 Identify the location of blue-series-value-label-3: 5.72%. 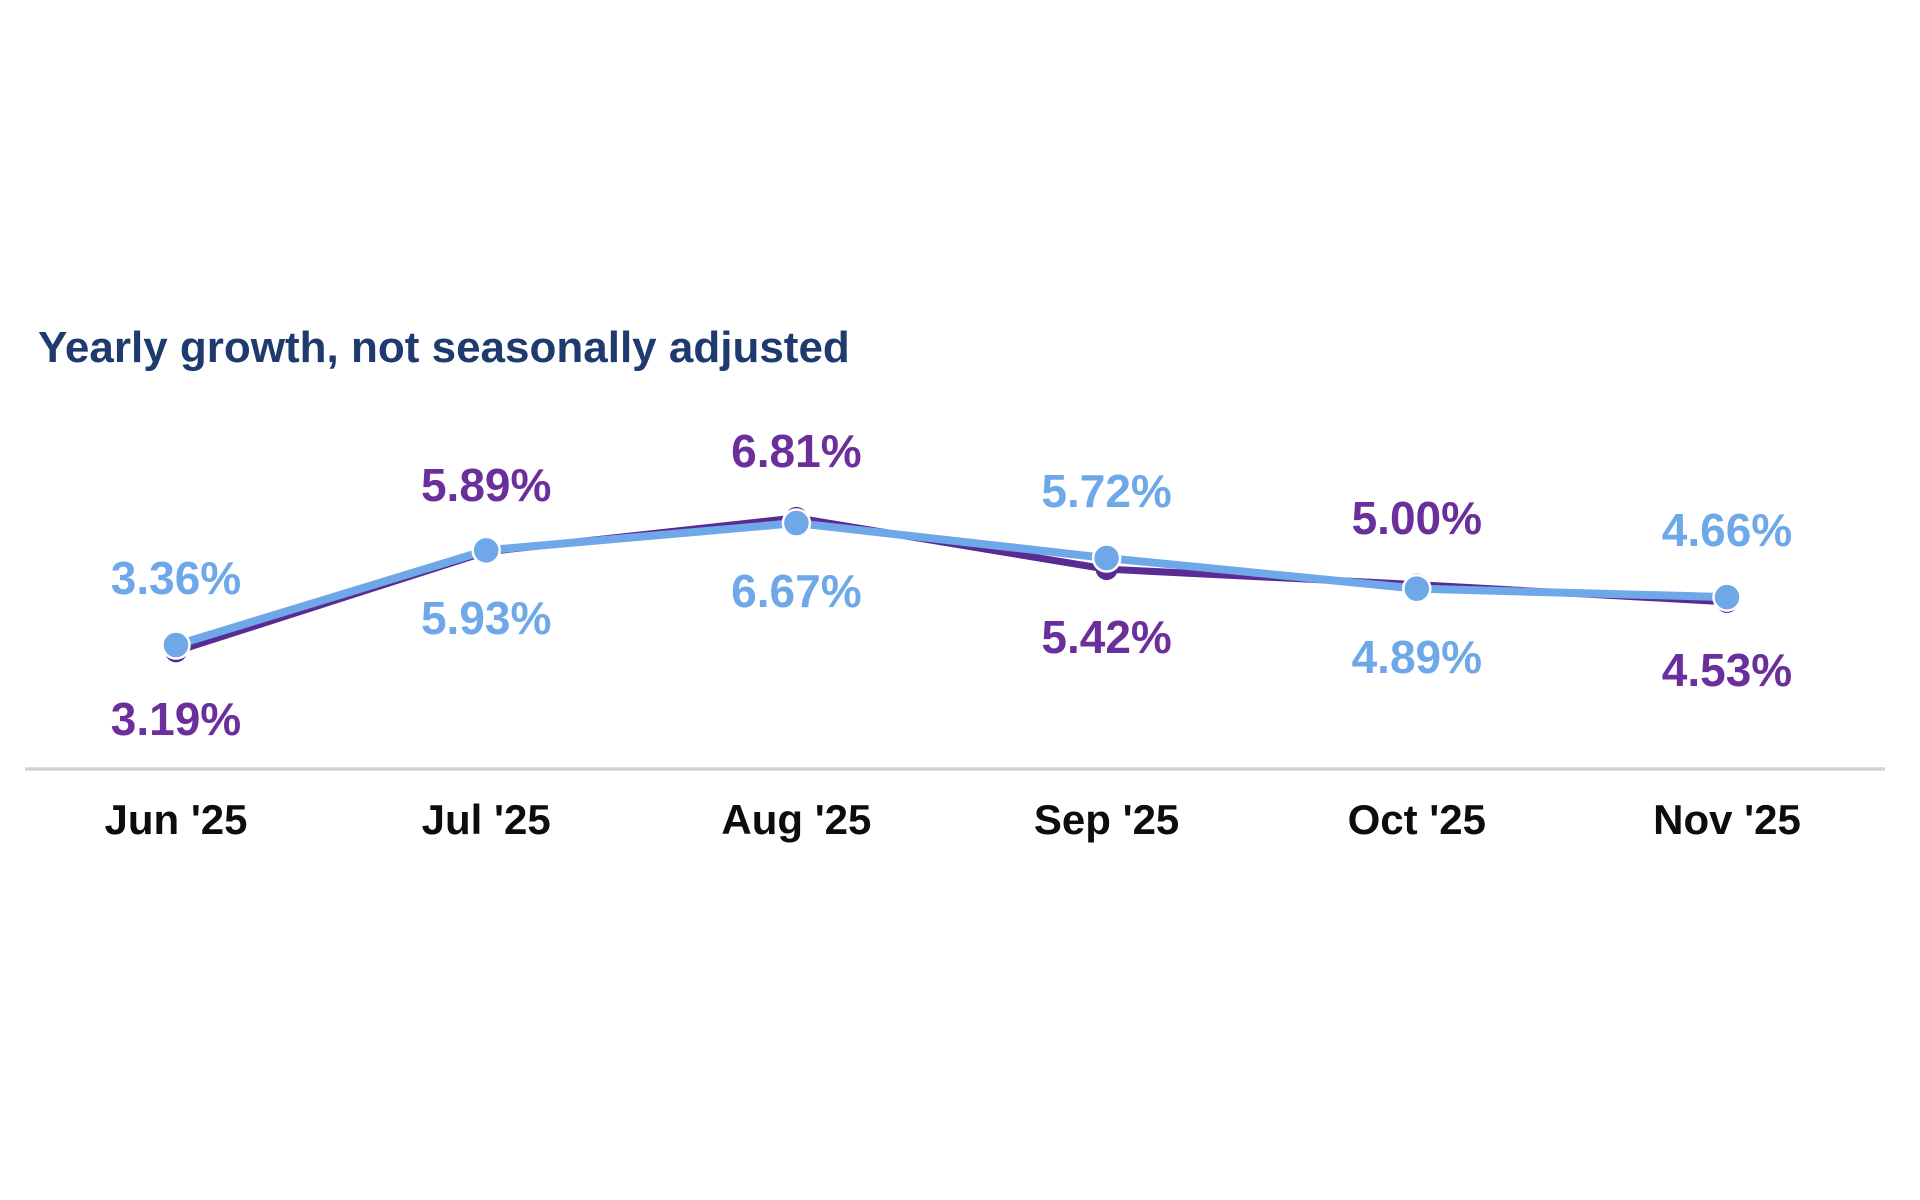
(1106, 491).